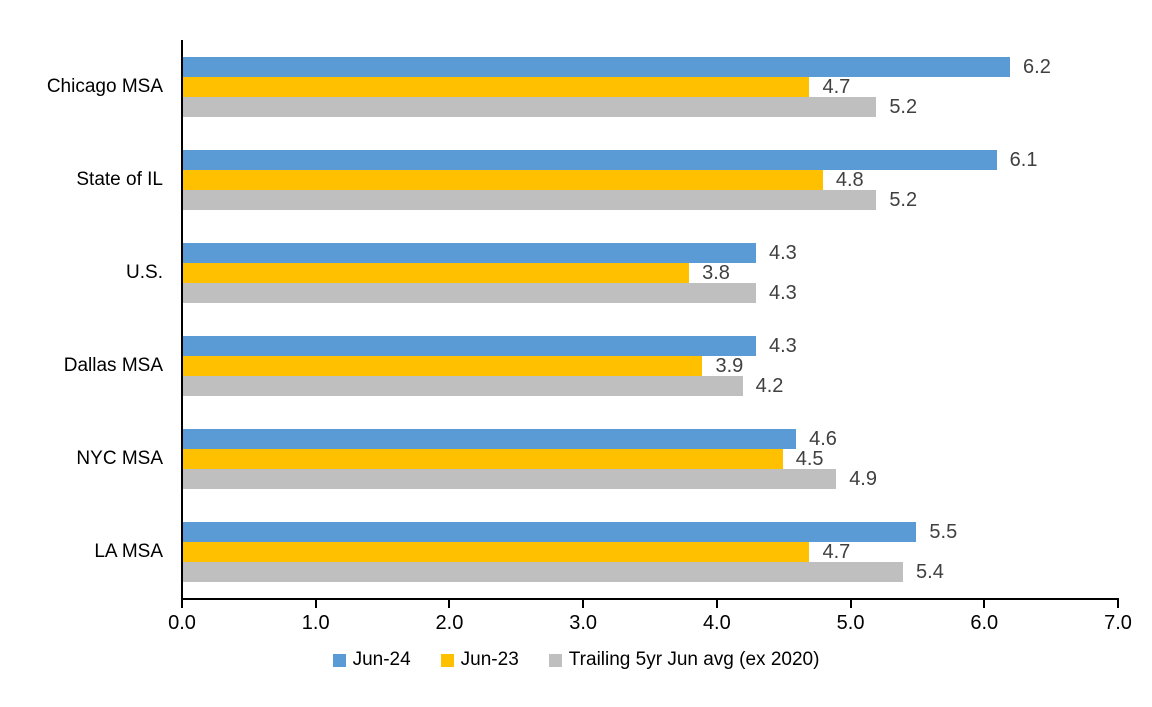  What do you see at coordinates (119, 179) in the screenshot?
I see `category-label-state-of-il: State of IL` at bounding box center [119, 179].